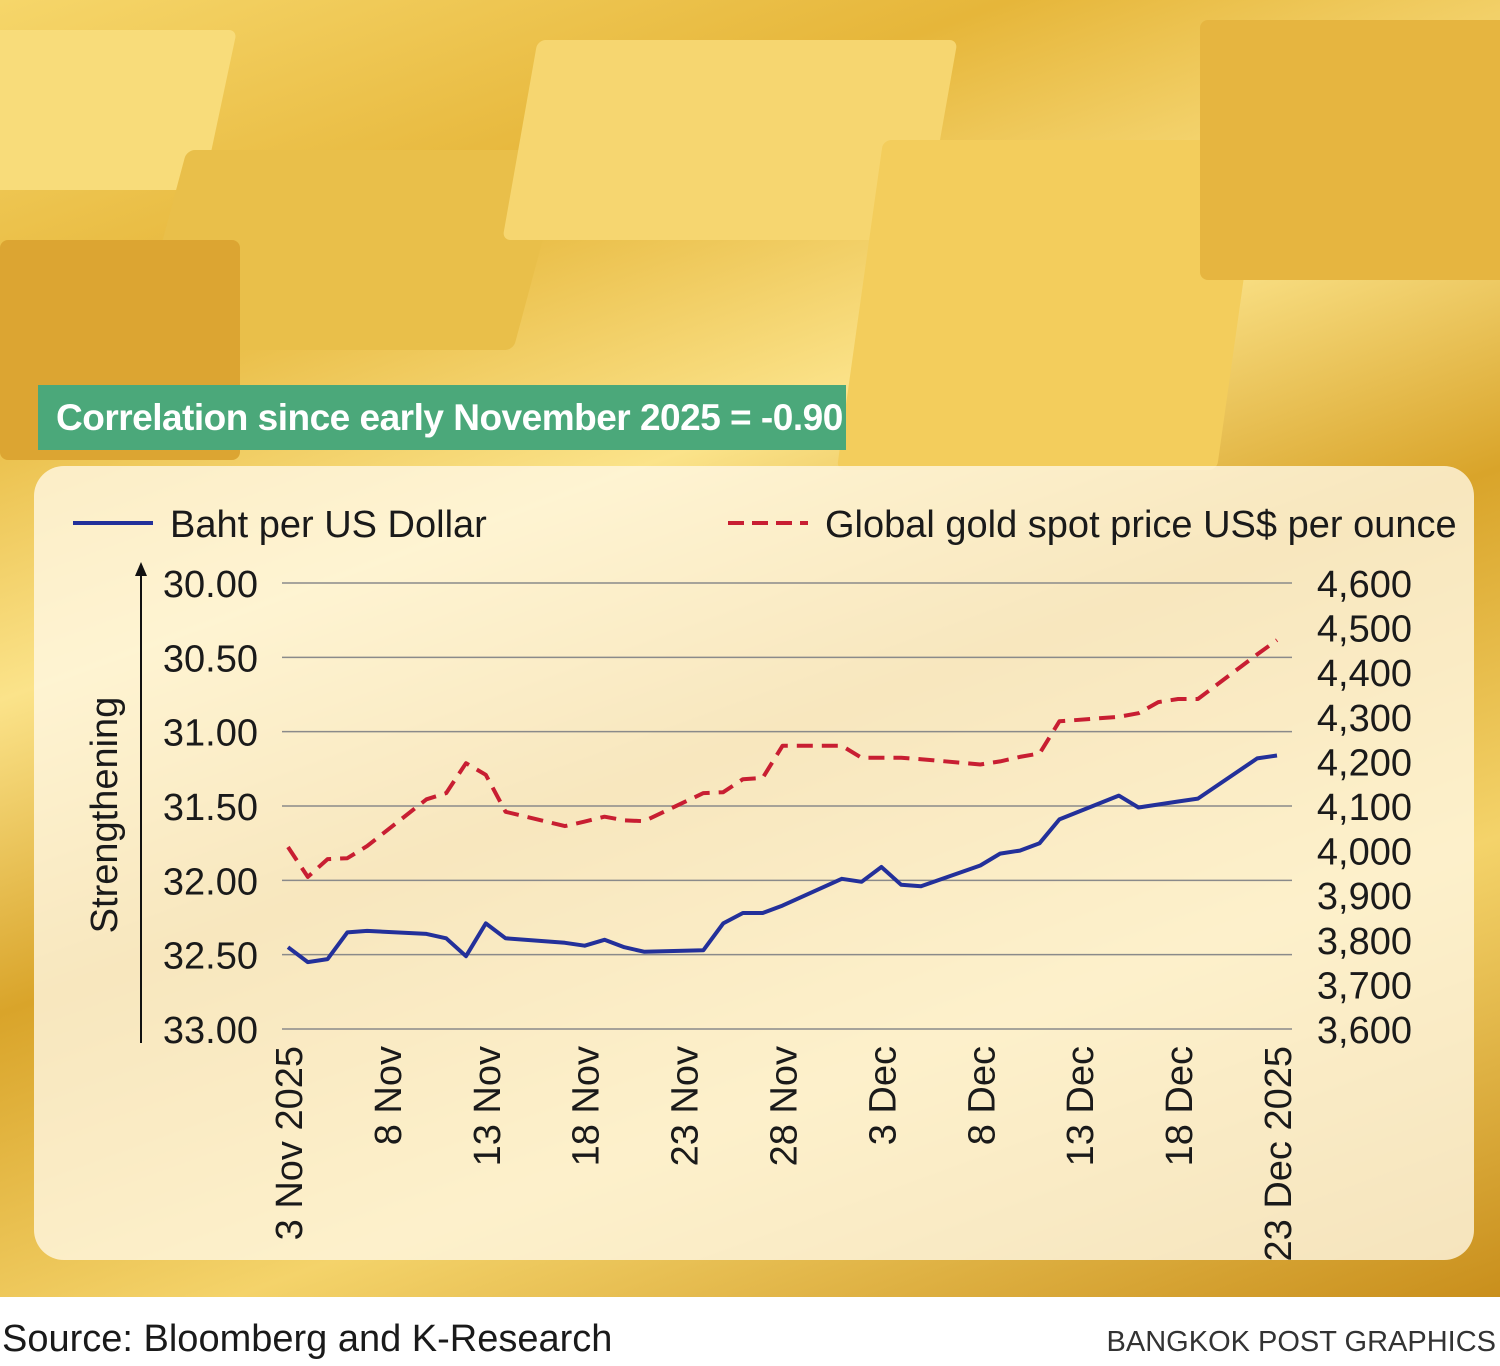  I want to click on legend-label-gold: Global gold spot price US$ per ounce, so click(1141, 525).